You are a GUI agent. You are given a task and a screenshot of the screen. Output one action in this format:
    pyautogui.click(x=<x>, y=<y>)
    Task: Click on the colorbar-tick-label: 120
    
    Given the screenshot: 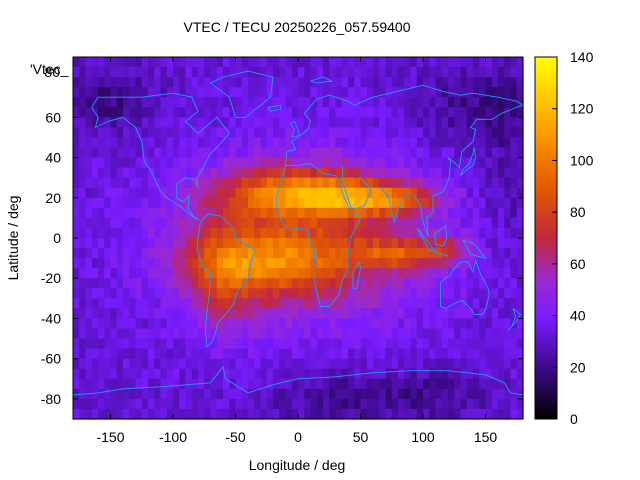 What is the action you would take?
    pyautogui.click(x=582, y=109)
    